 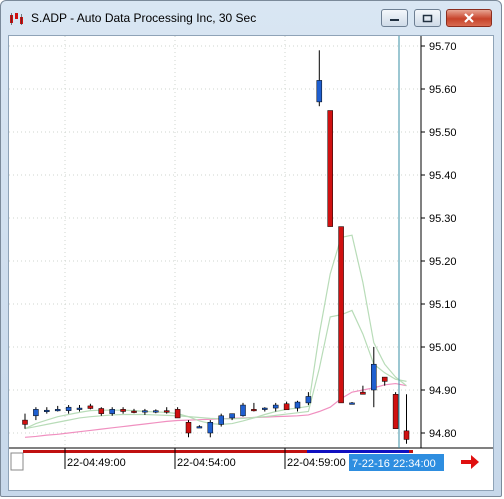 What do you see at coordinates (470, 462) in the screenshot?
I see `scroll-right-arrow-icon` at bounding box center [470, 462].